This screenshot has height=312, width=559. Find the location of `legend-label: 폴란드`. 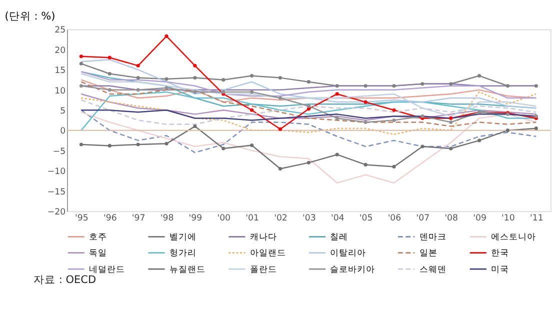

legend-label: 폴란드 is located at coordinates (263, 269).